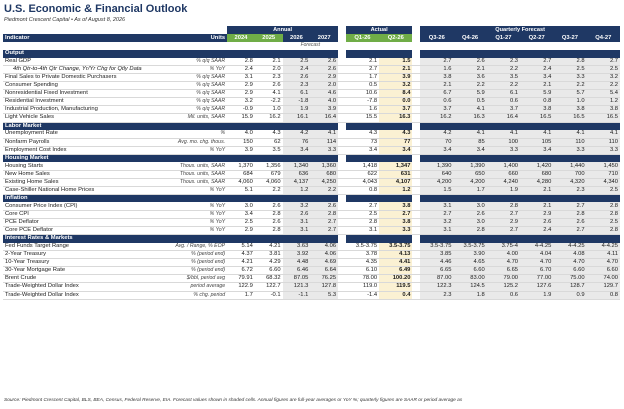 This screenshot has width=624, height=409. What do you see at coordinates (268, 231) in the screenshot?
I see `annual-actual-value: 2.8` at bounding box center [268, 231].